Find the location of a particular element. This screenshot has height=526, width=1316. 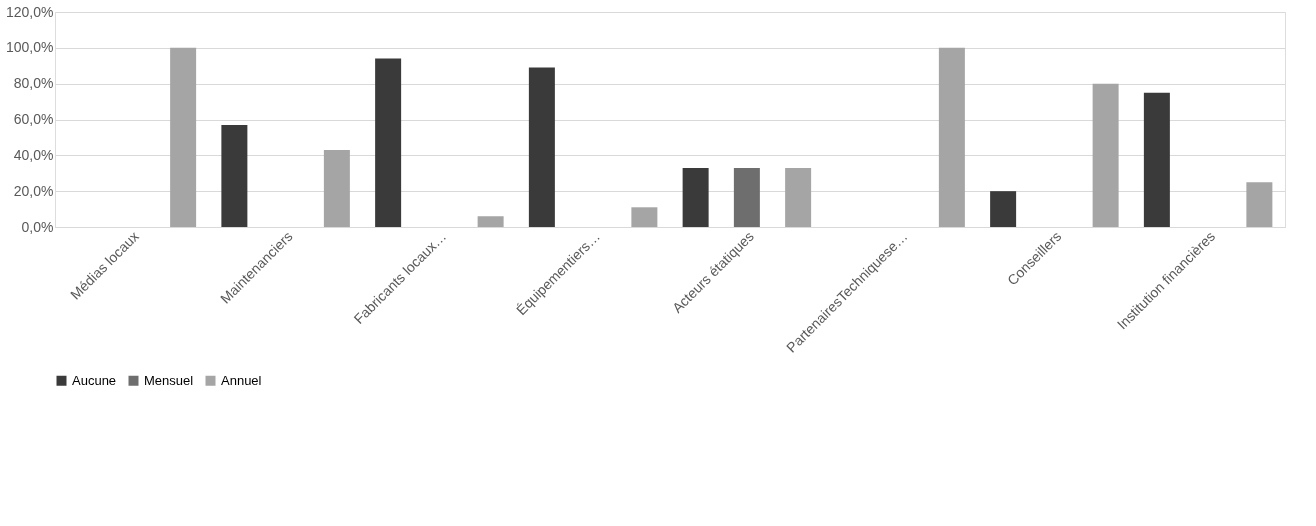

y-tick-label: 100,0% is located at coordinates (30, 47).